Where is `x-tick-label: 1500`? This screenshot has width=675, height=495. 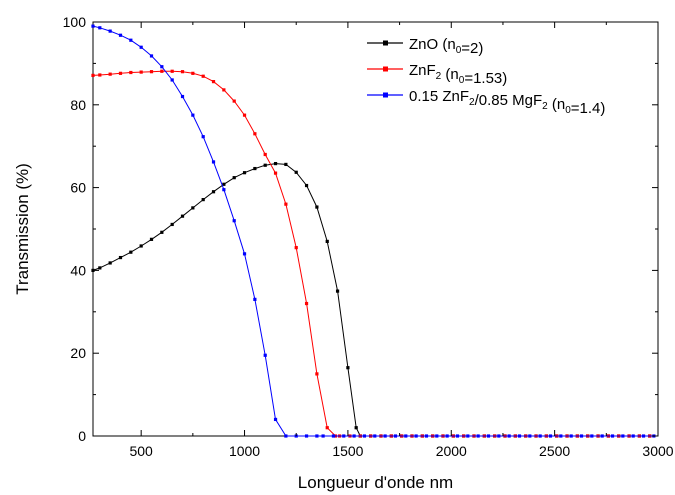 x-tick-label: 1500 is located at coordinates (347, 451).